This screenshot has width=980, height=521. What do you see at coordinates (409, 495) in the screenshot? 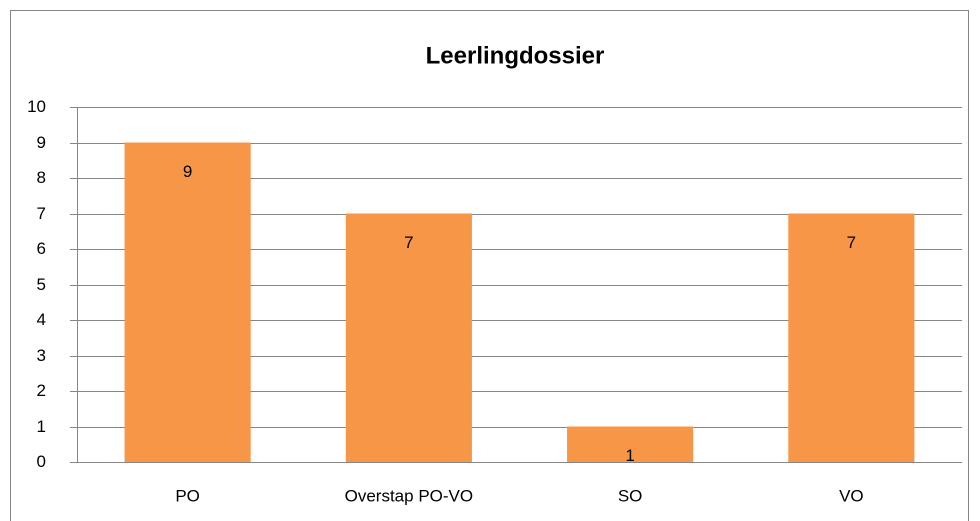
I see `x-tick-label: Overstap PO-VO` at bounding box center [409, 495].